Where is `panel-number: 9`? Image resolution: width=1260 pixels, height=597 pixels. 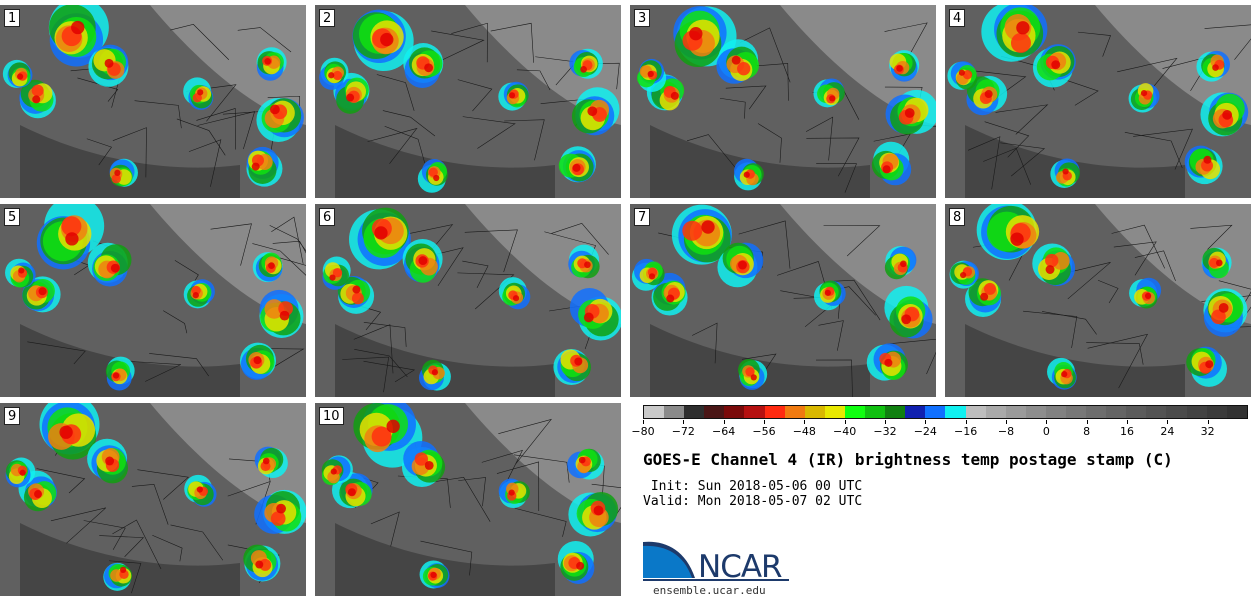 panel-number: 9 is located at coordinates (12, 416).